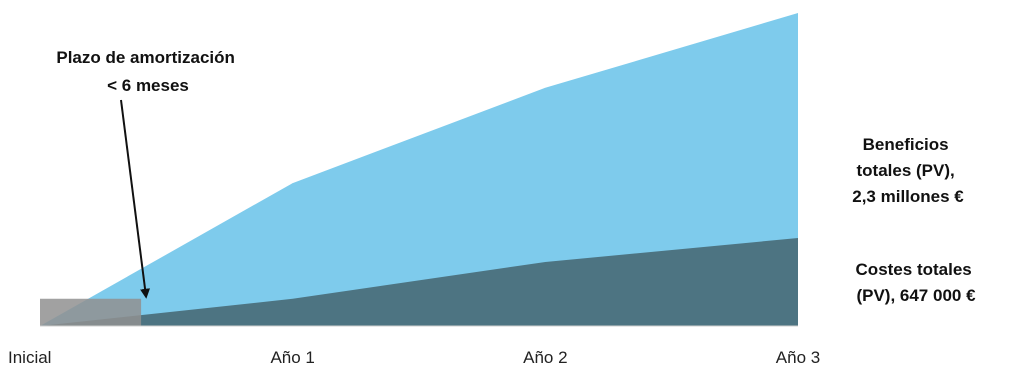 The height and width of the screenshot is (366, 1018). I want to click on x-tick-label: Año 3, so click(798, 357).